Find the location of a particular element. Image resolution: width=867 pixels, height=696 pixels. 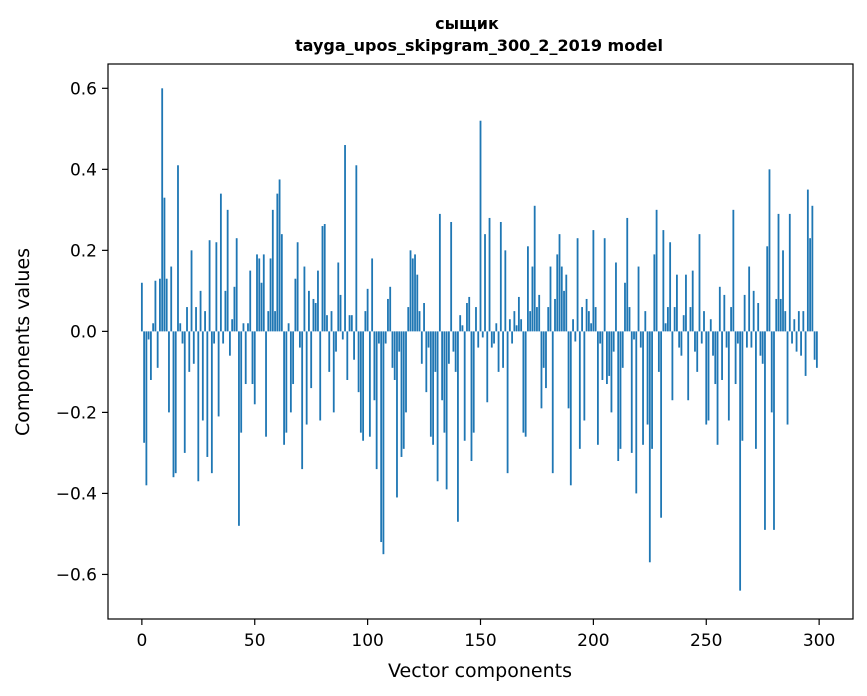

x-tick-label: 50 is located at coordinates (255, 641).